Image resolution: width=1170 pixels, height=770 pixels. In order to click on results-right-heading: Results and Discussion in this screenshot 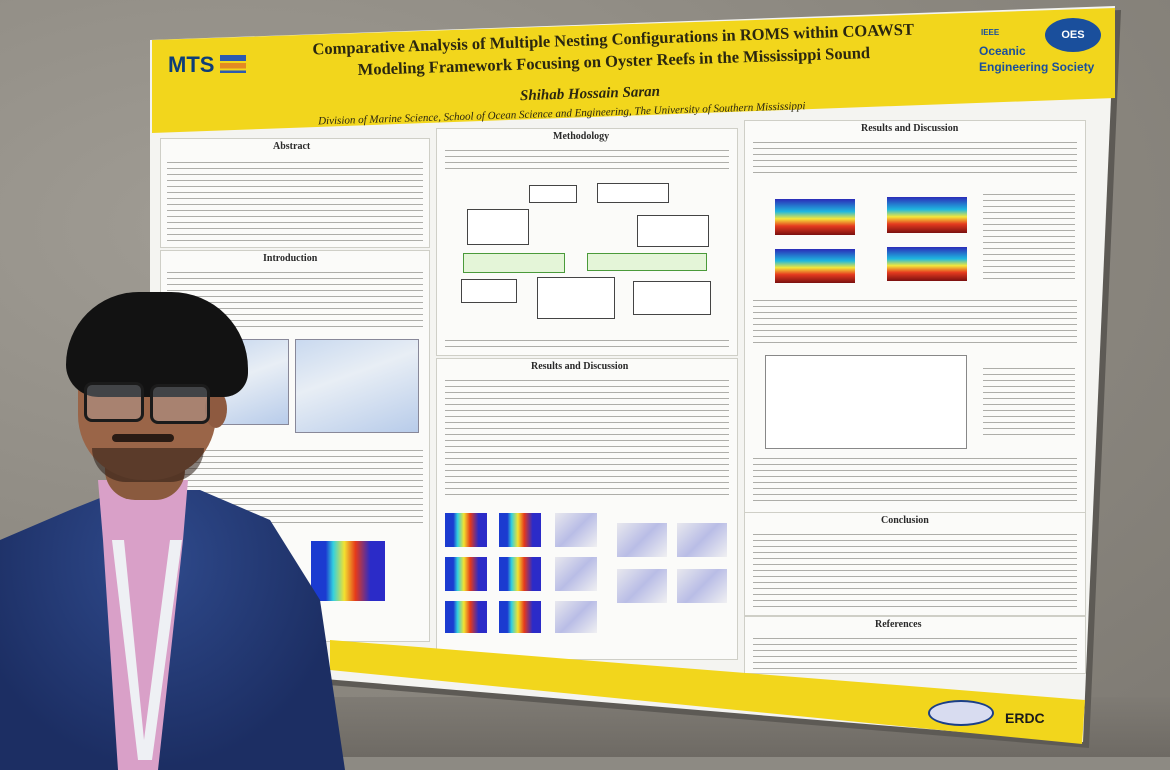, I will do `click(910, 128)`.